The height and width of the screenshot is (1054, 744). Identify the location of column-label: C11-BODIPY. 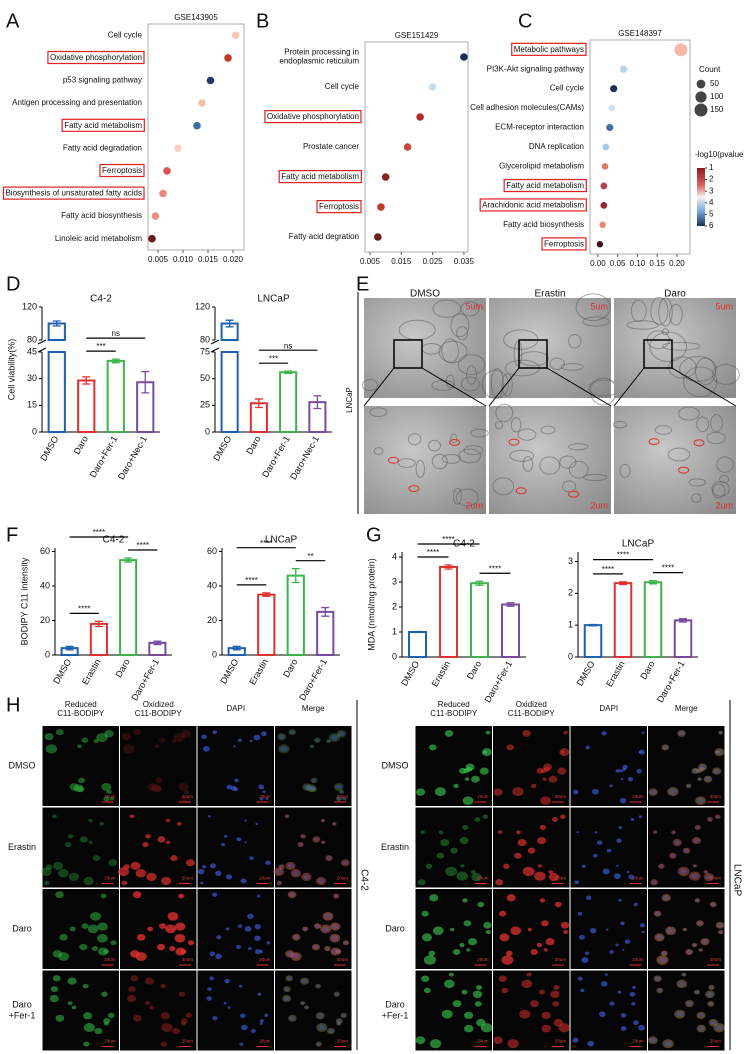
(159, 713).